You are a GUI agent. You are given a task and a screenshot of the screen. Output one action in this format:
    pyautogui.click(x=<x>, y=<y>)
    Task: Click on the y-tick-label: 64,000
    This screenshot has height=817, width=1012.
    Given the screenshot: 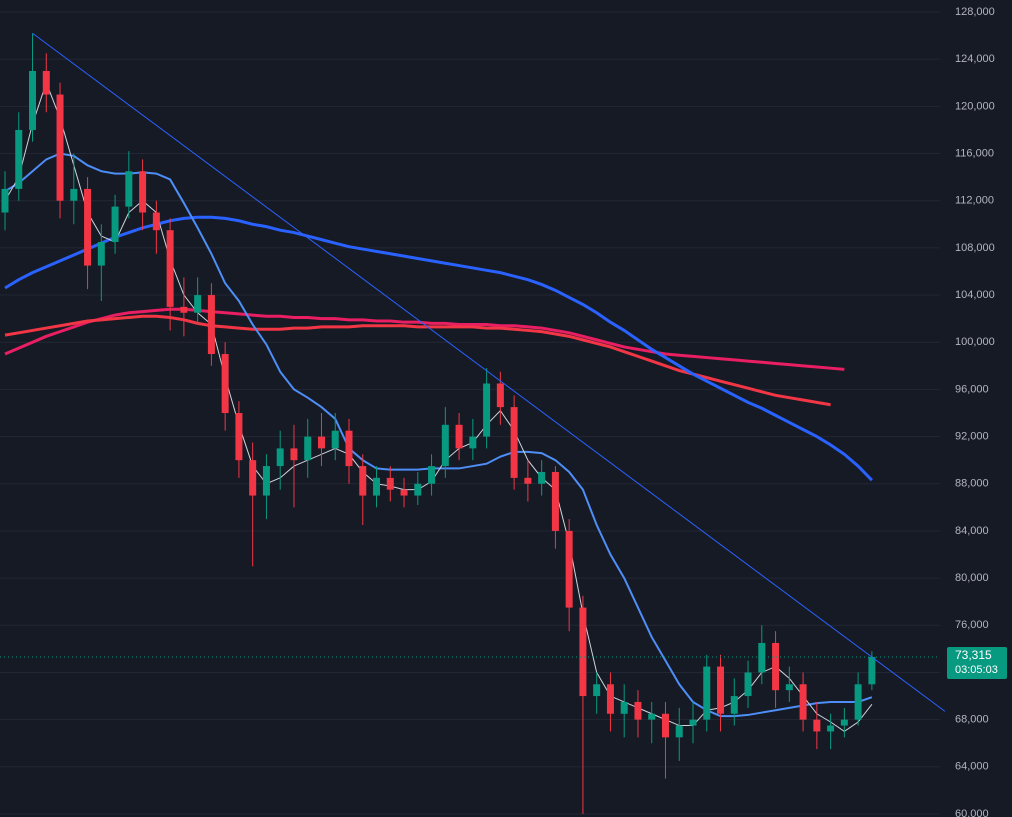 What is the action you would take?
    pyautogui.click(x=972, y=767)
    